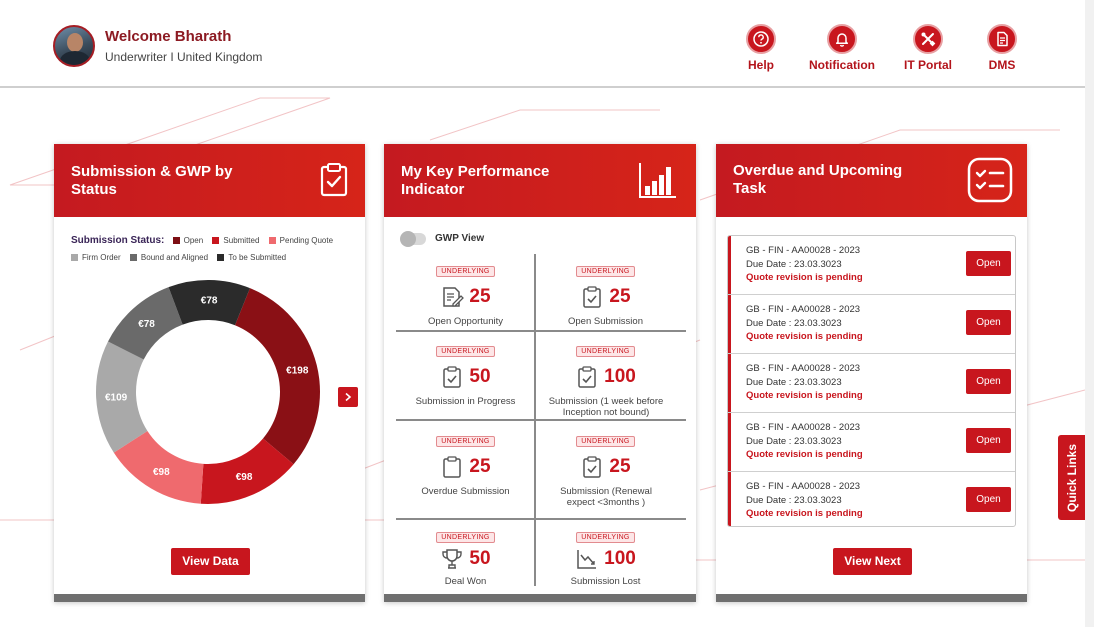 This screenshot has height=627, width=1094. Describe the element at coordinates (1002, 39) in the screenshot. I see `document-icon` at that location.